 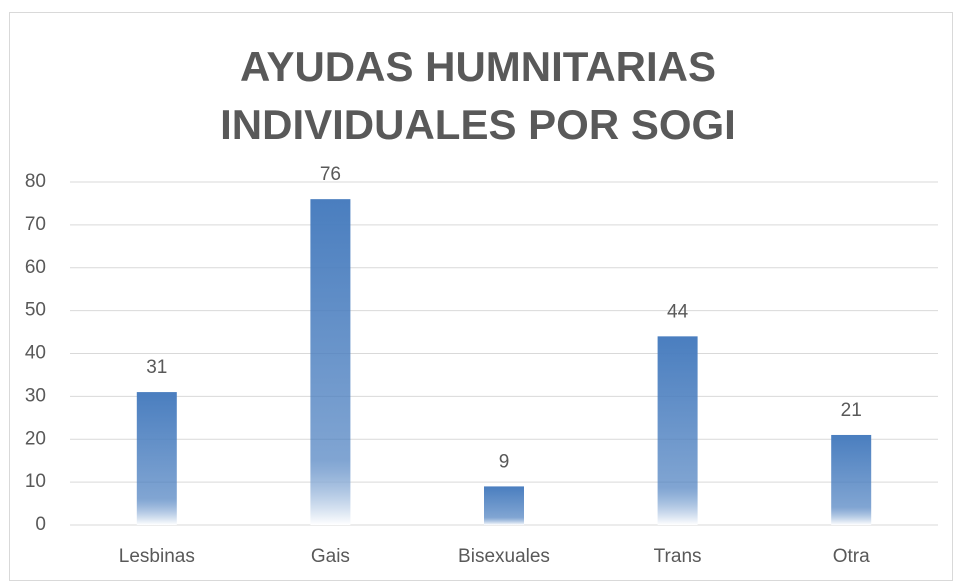 What do you see at coordinates (35, 395) in the screenshot?
I see `y-tick-label: 30` at bounding box center [35, 395].